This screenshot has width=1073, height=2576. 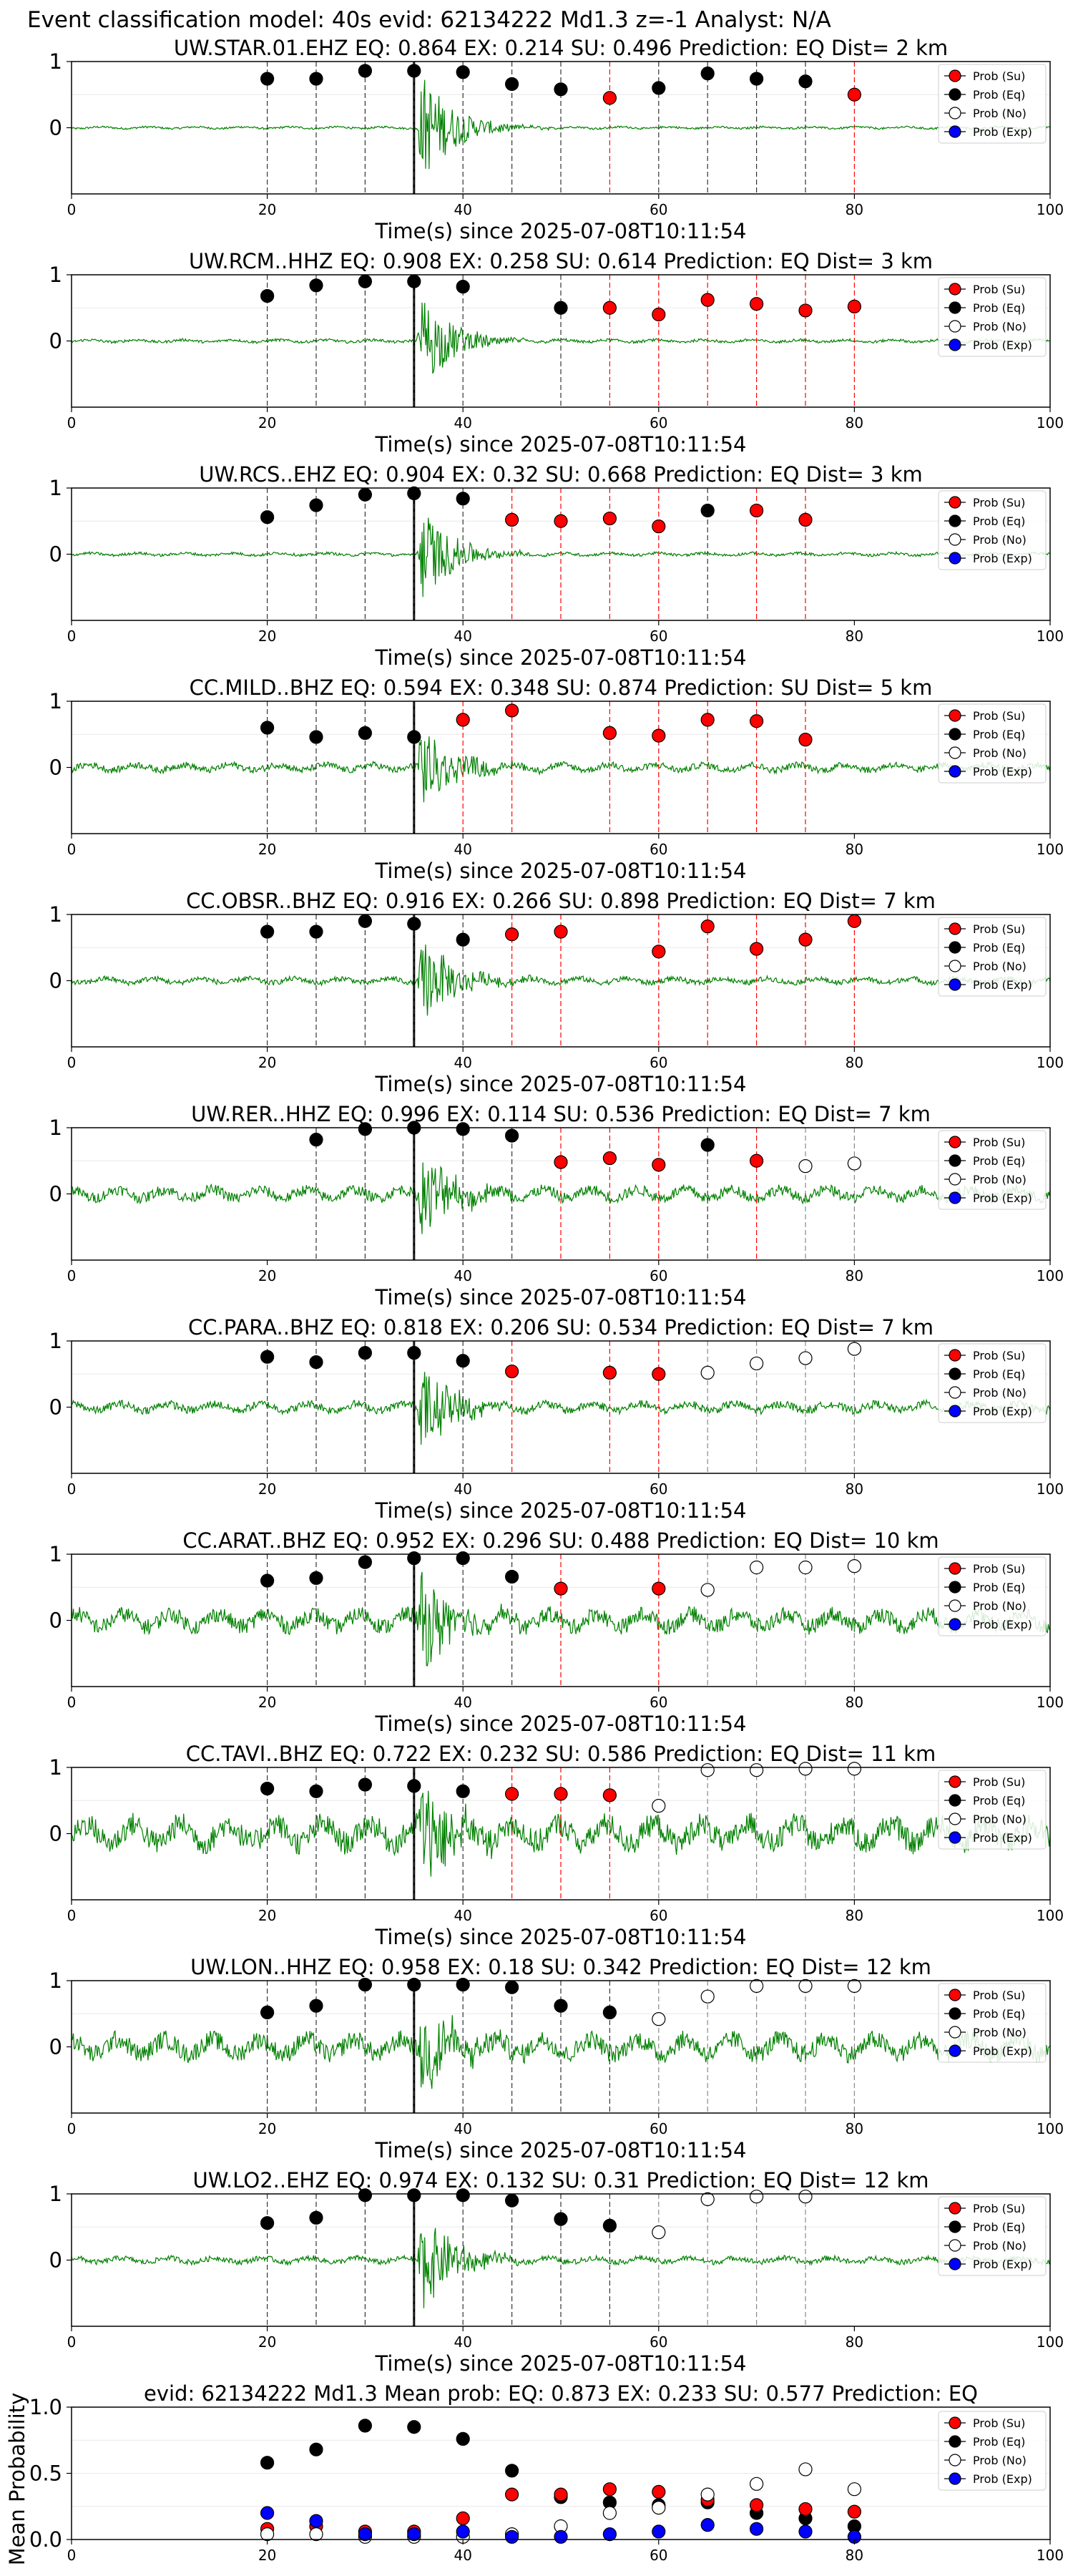 What do you see at coordinates (993, 1383) in the screenshot?
I see `legend-frame` at bounding box center [993, 1383].